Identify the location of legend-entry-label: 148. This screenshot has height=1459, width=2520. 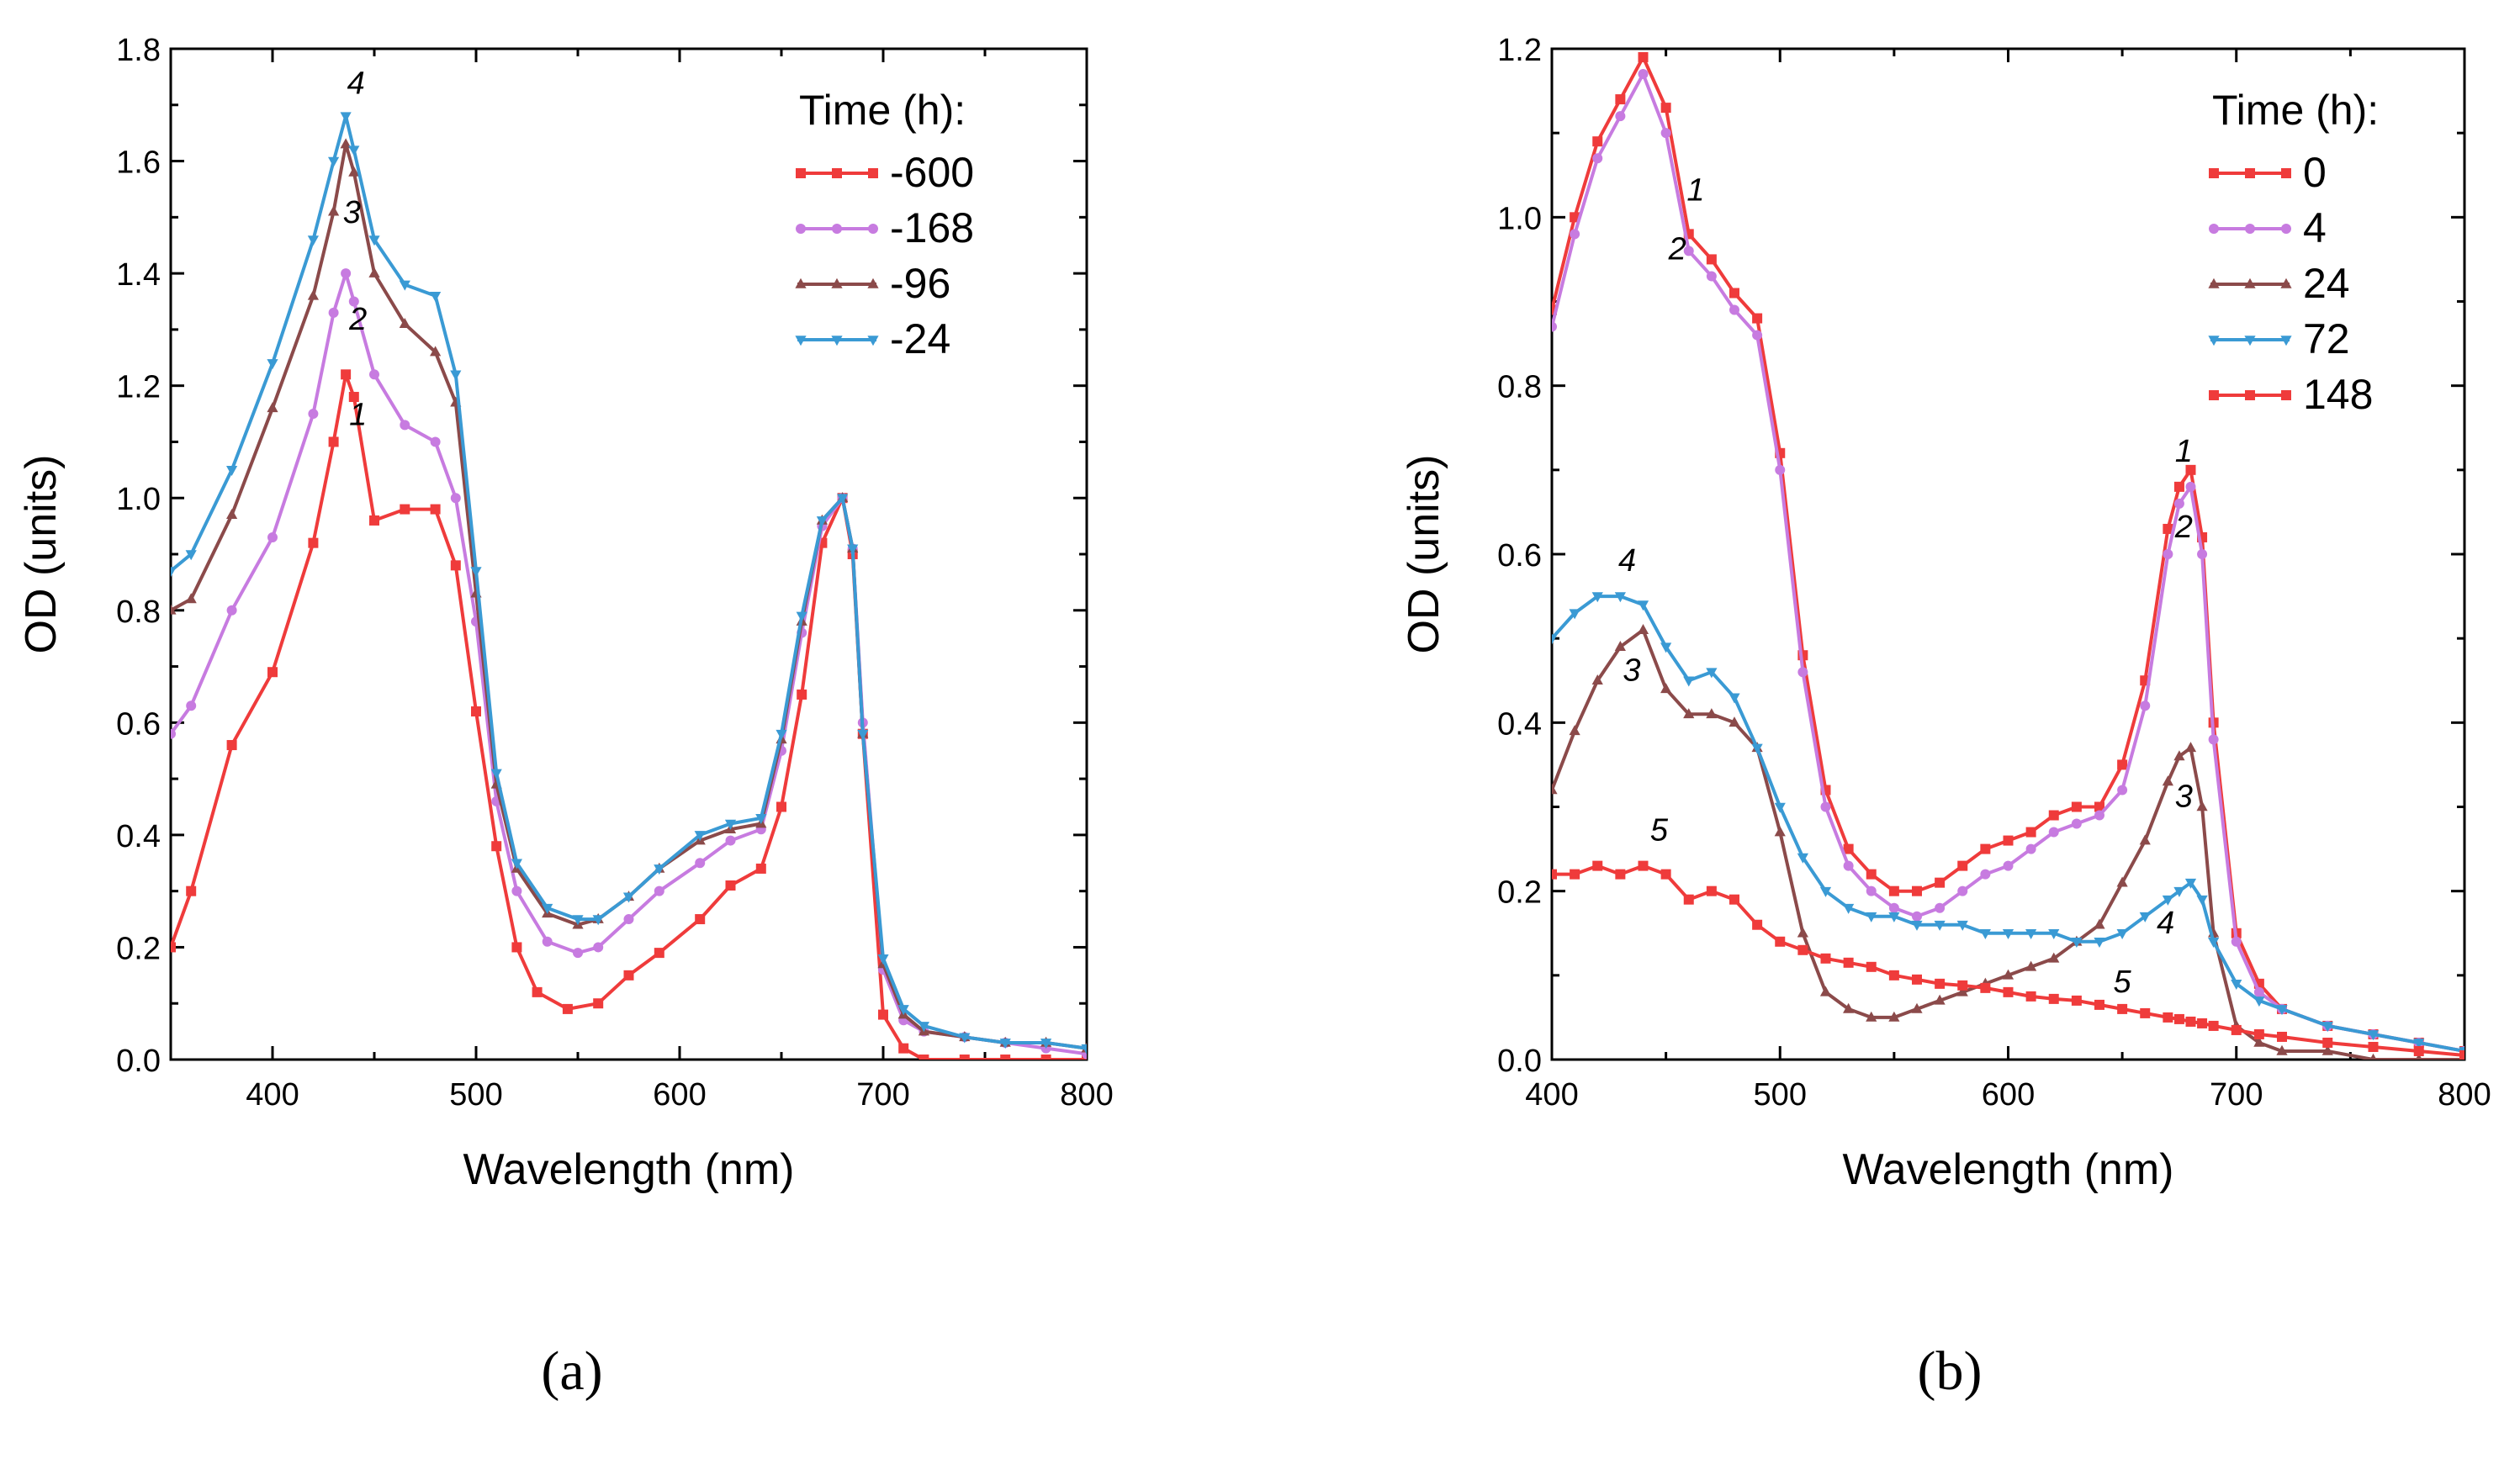
(2338, 395).